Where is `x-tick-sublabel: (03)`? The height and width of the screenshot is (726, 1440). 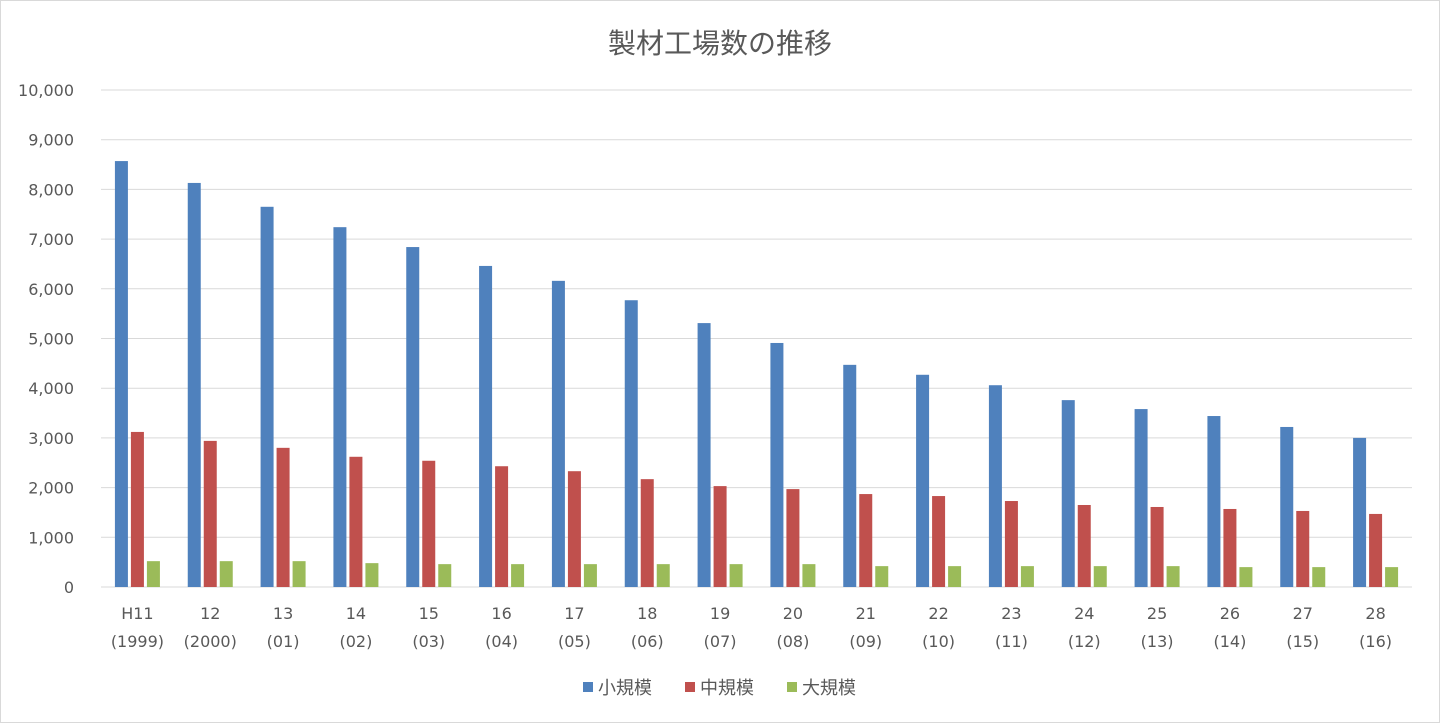 x-tick-sublabel: (03) is located at coordinates (428, 641).